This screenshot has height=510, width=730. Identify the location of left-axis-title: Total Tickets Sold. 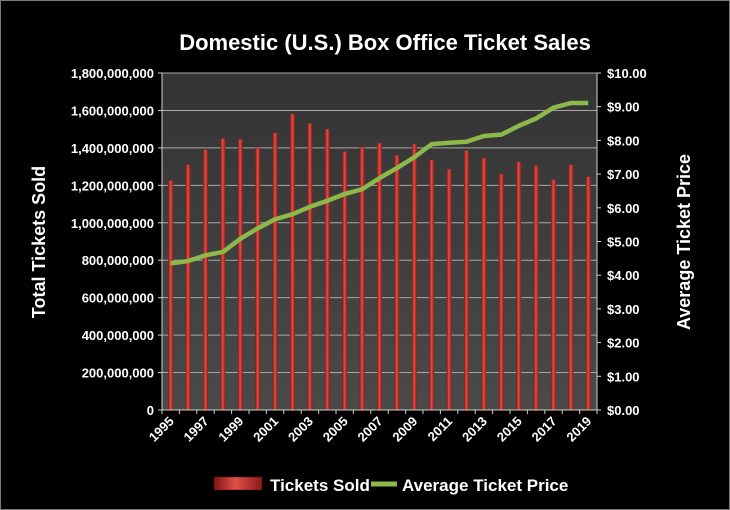
(39, 242).